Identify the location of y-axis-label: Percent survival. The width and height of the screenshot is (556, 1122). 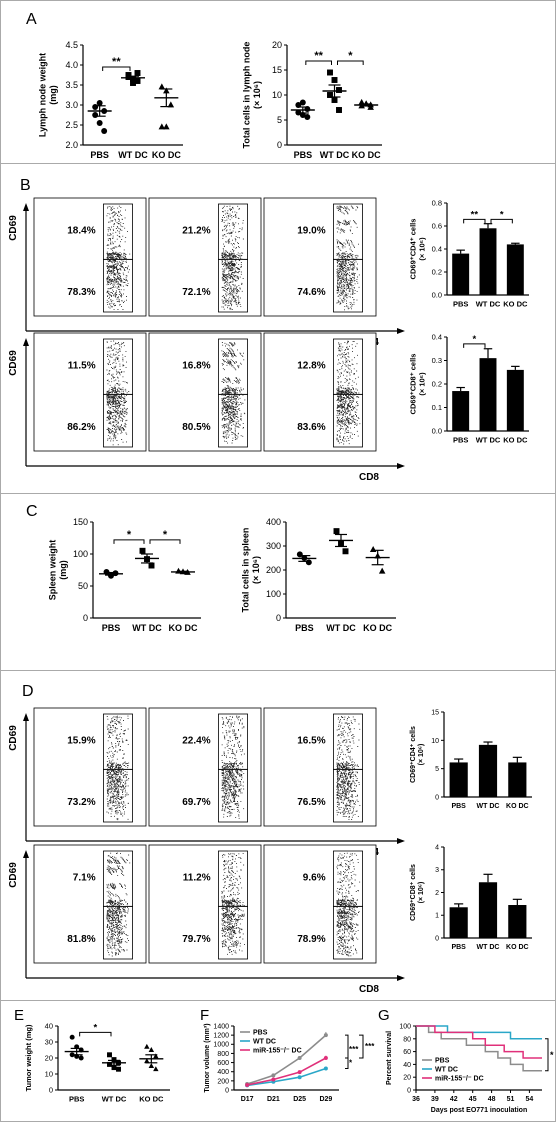
(389, 1058).